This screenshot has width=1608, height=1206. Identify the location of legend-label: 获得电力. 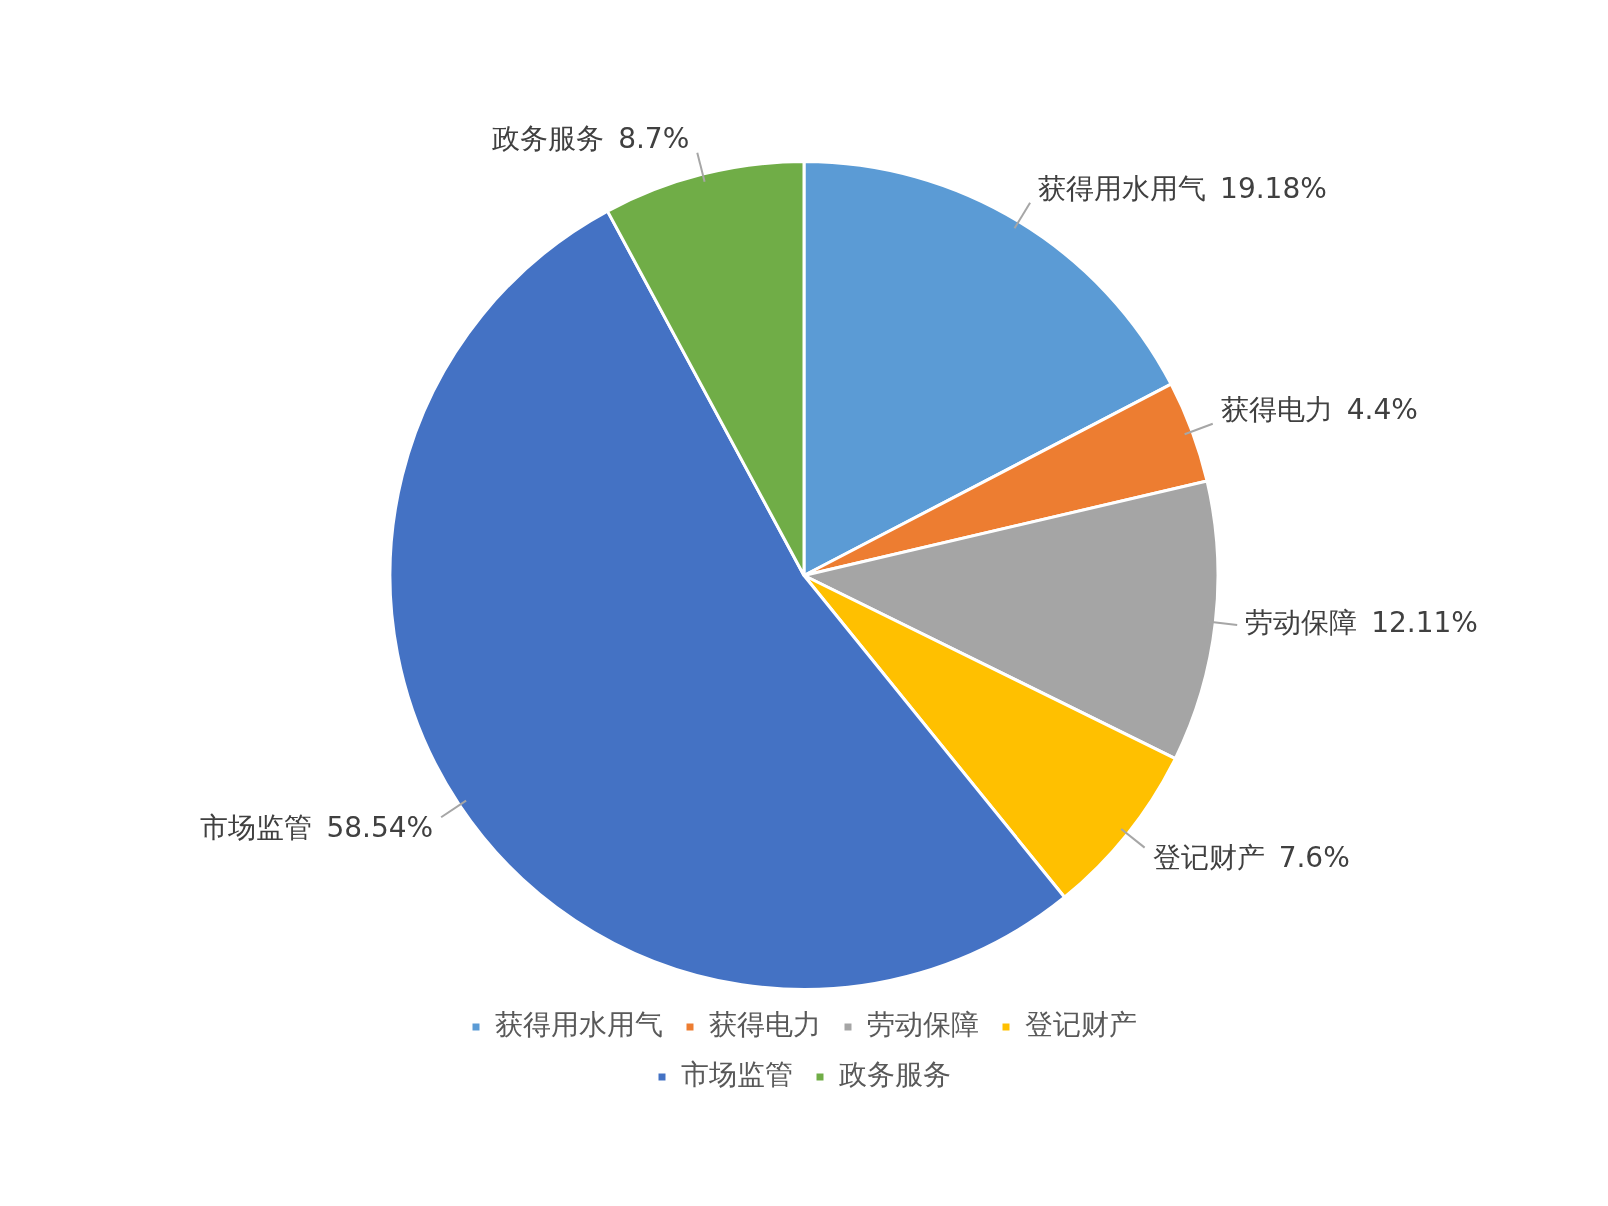
(765, 1025).